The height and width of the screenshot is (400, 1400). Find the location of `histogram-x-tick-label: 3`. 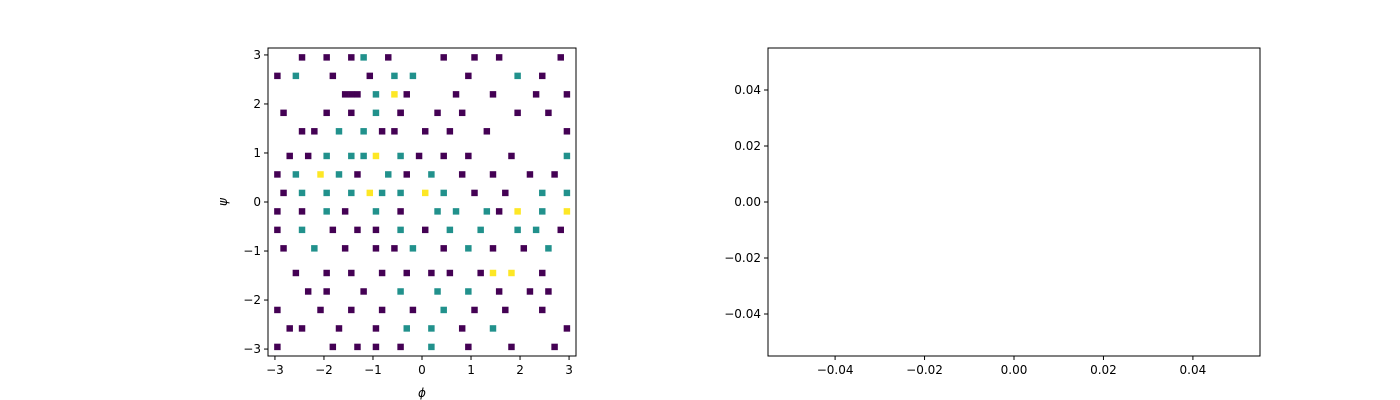

histogram-x-tick-label: 3 is located at coordinates (569, 370).